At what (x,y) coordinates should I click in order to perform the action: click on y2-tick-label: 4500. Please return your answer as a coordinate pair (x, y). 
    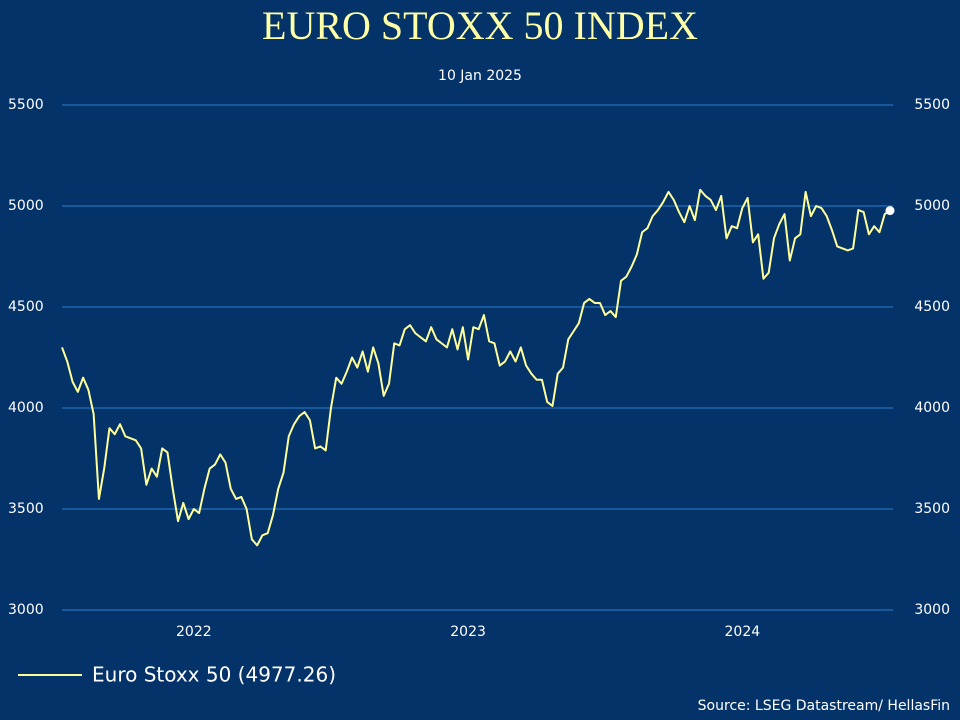
    Looking at the image, I should click on (932, 307).